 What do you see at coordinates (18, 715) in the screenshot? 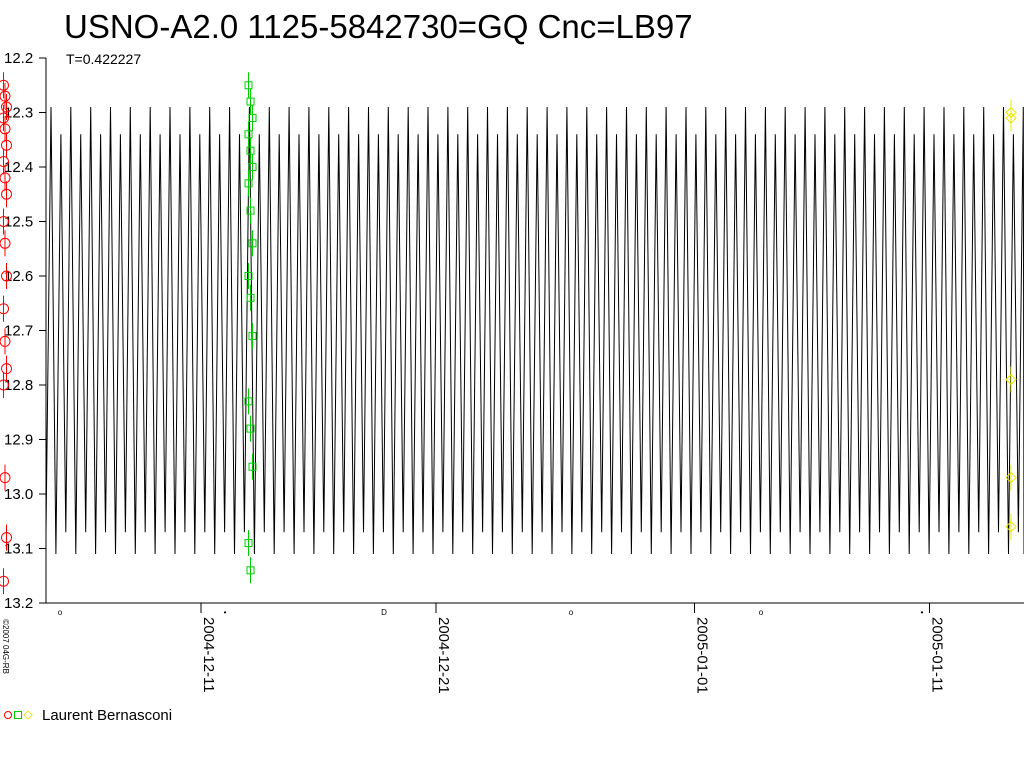
I see `legend-square-icon` at bounding box center [18, 715].